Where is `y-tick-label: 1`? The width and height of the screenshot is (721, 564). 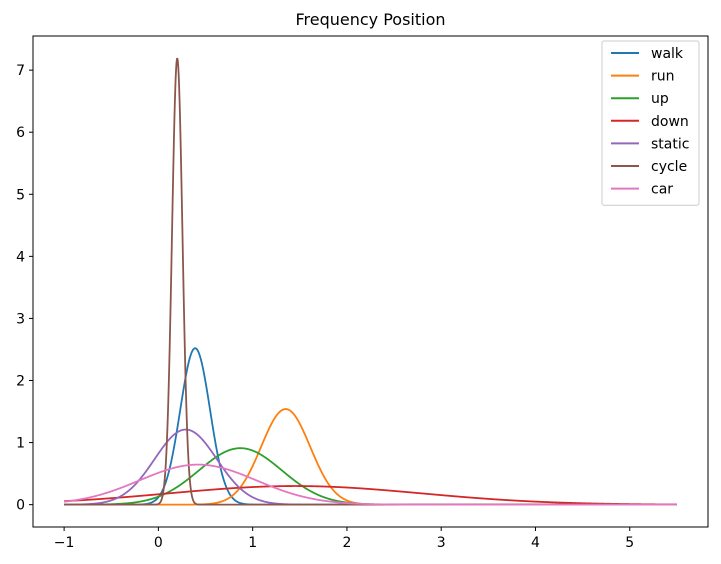
y-tick-label: 1 is located at coordinates (20, 444).